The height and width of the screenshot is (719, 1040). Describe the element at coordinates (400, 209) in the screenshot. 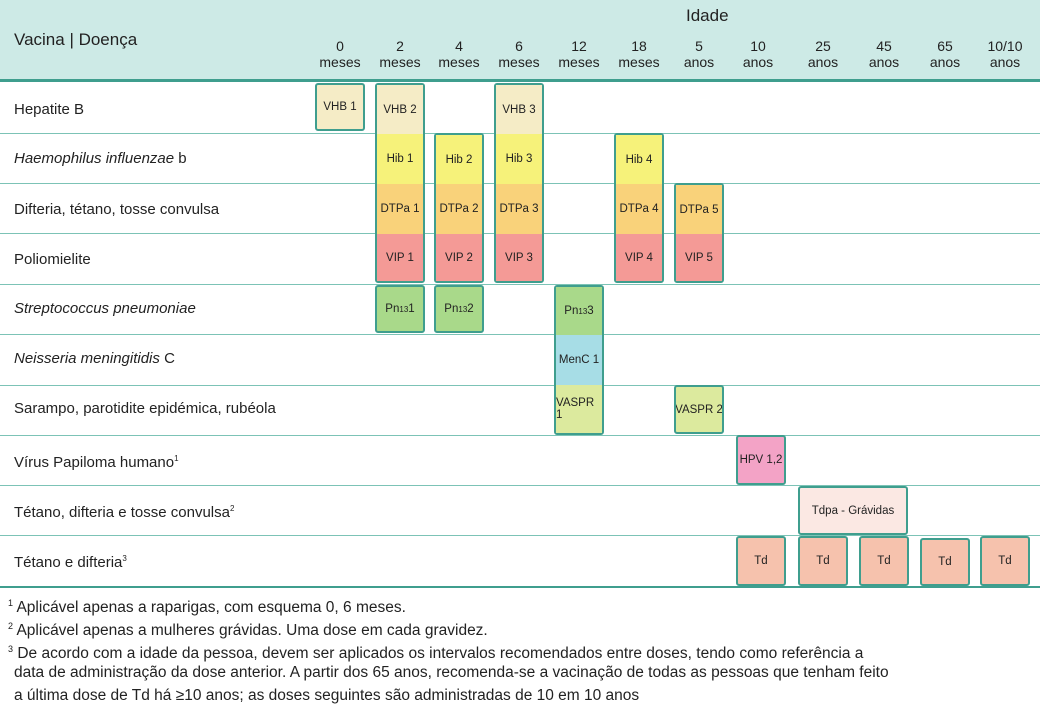

I see `dose-dtpa-1: DTPa 1` at that location.